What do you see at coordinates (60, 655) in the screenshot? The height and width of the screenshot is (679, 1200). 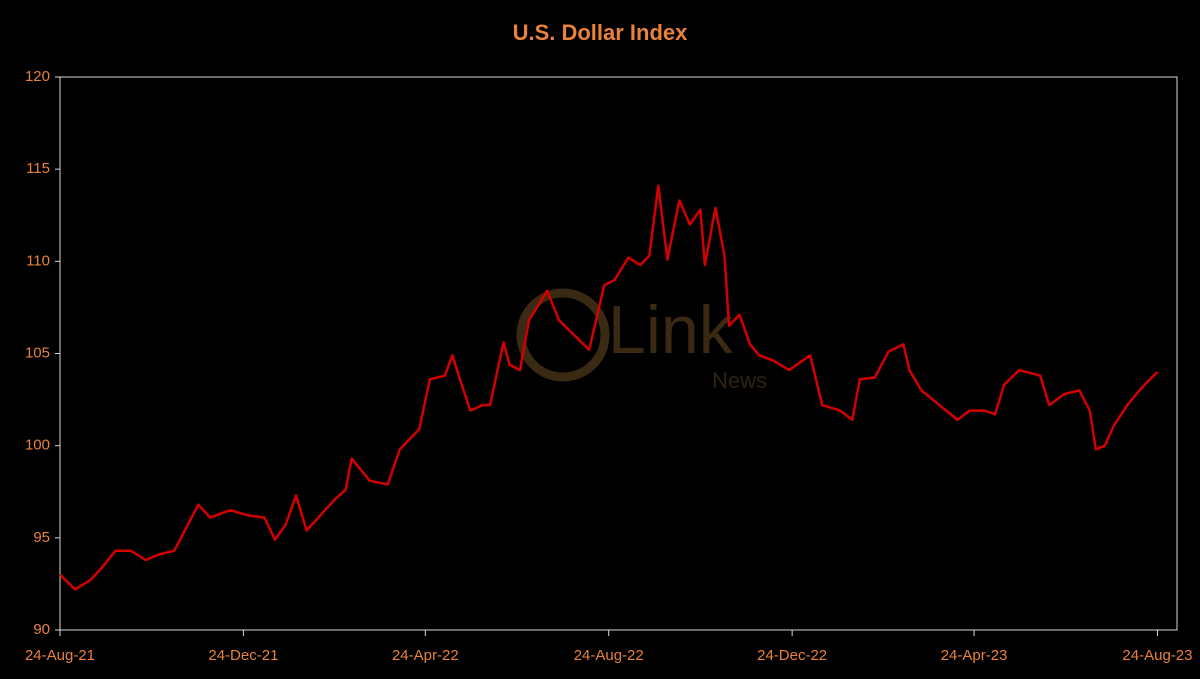 I see `x-tick-label: 24-Aug-21` at bounding box center [60, 655].